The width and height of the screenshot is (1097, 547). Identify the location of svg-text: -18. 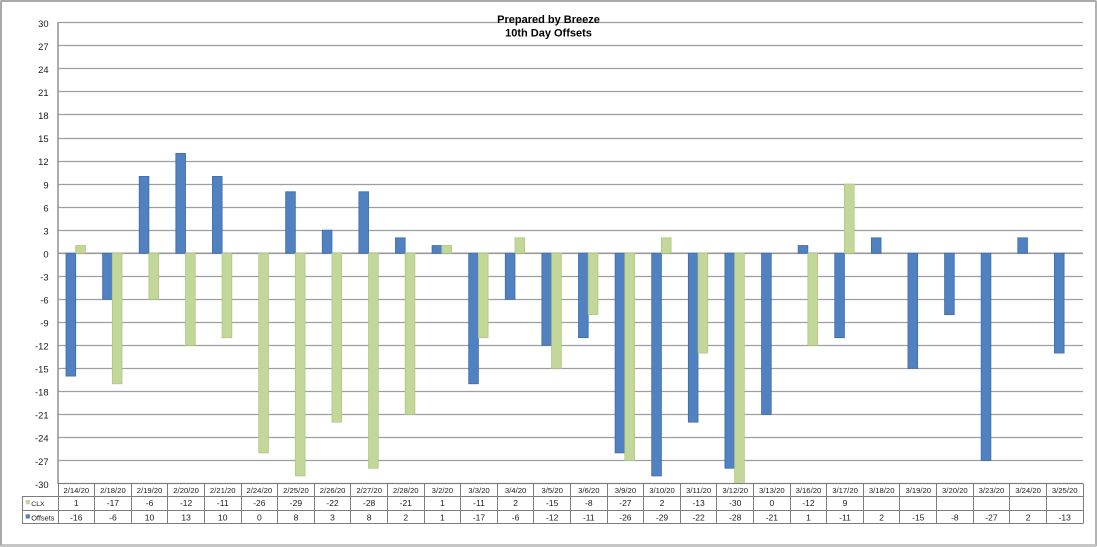
(42, 392).